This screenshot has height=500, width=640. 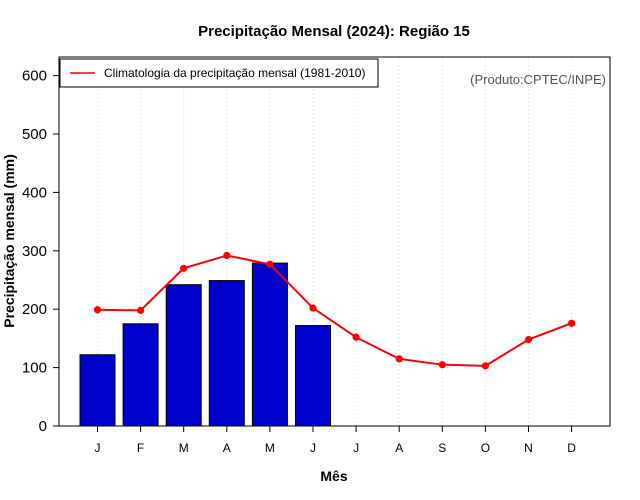 What do you see at coordinates (140, 448) in the screenshot?
I see `x-tick-label: F` at bounding box center [140, 448].